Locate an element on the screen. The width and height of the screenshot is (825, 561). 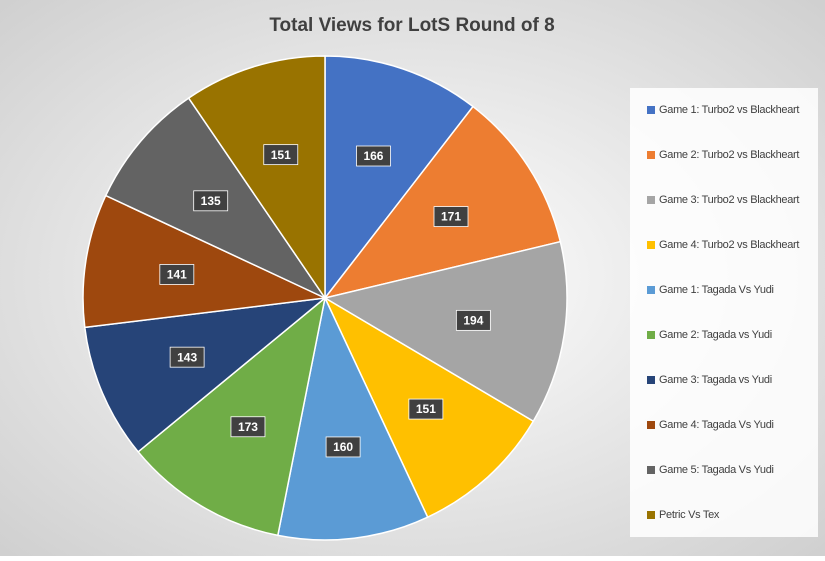
legend-label: Game 2: Tagada vs Yudi is located at coordinates (715, 335).